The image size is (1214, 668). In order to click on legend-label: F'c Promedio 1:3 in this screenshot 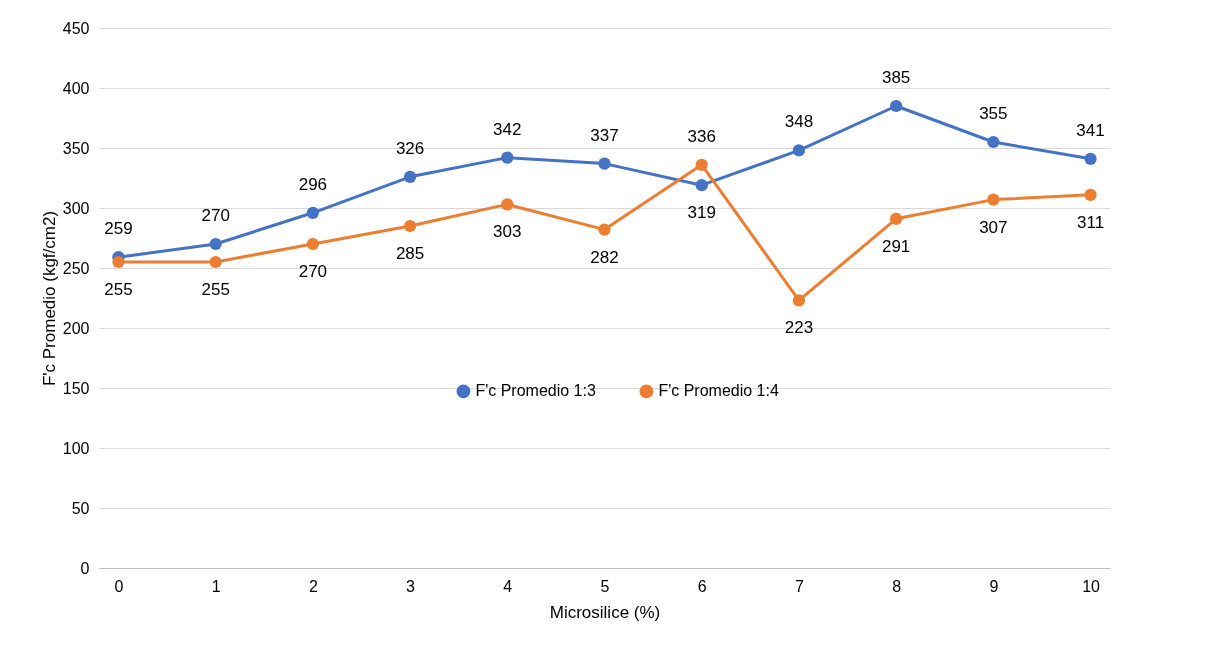, I will do `click(535, 391)`.